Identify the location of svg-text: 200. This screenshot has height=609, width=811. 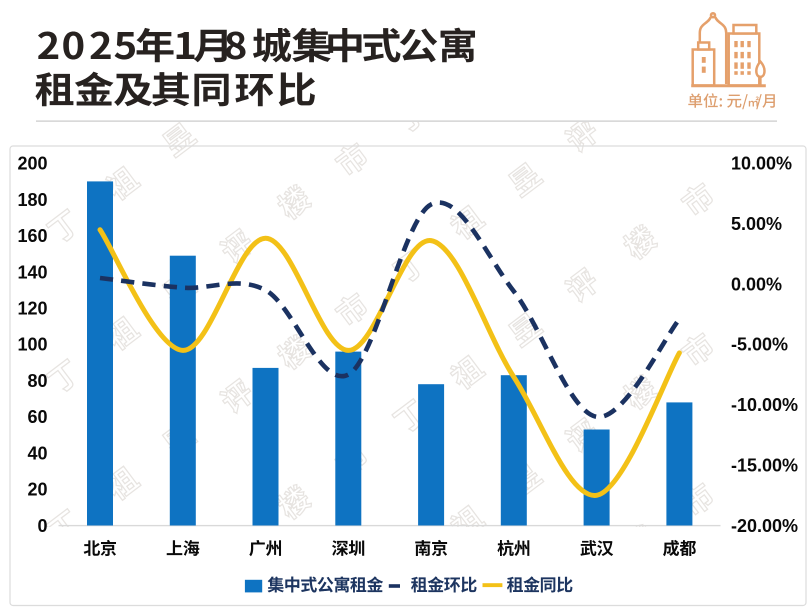
(32, 164).